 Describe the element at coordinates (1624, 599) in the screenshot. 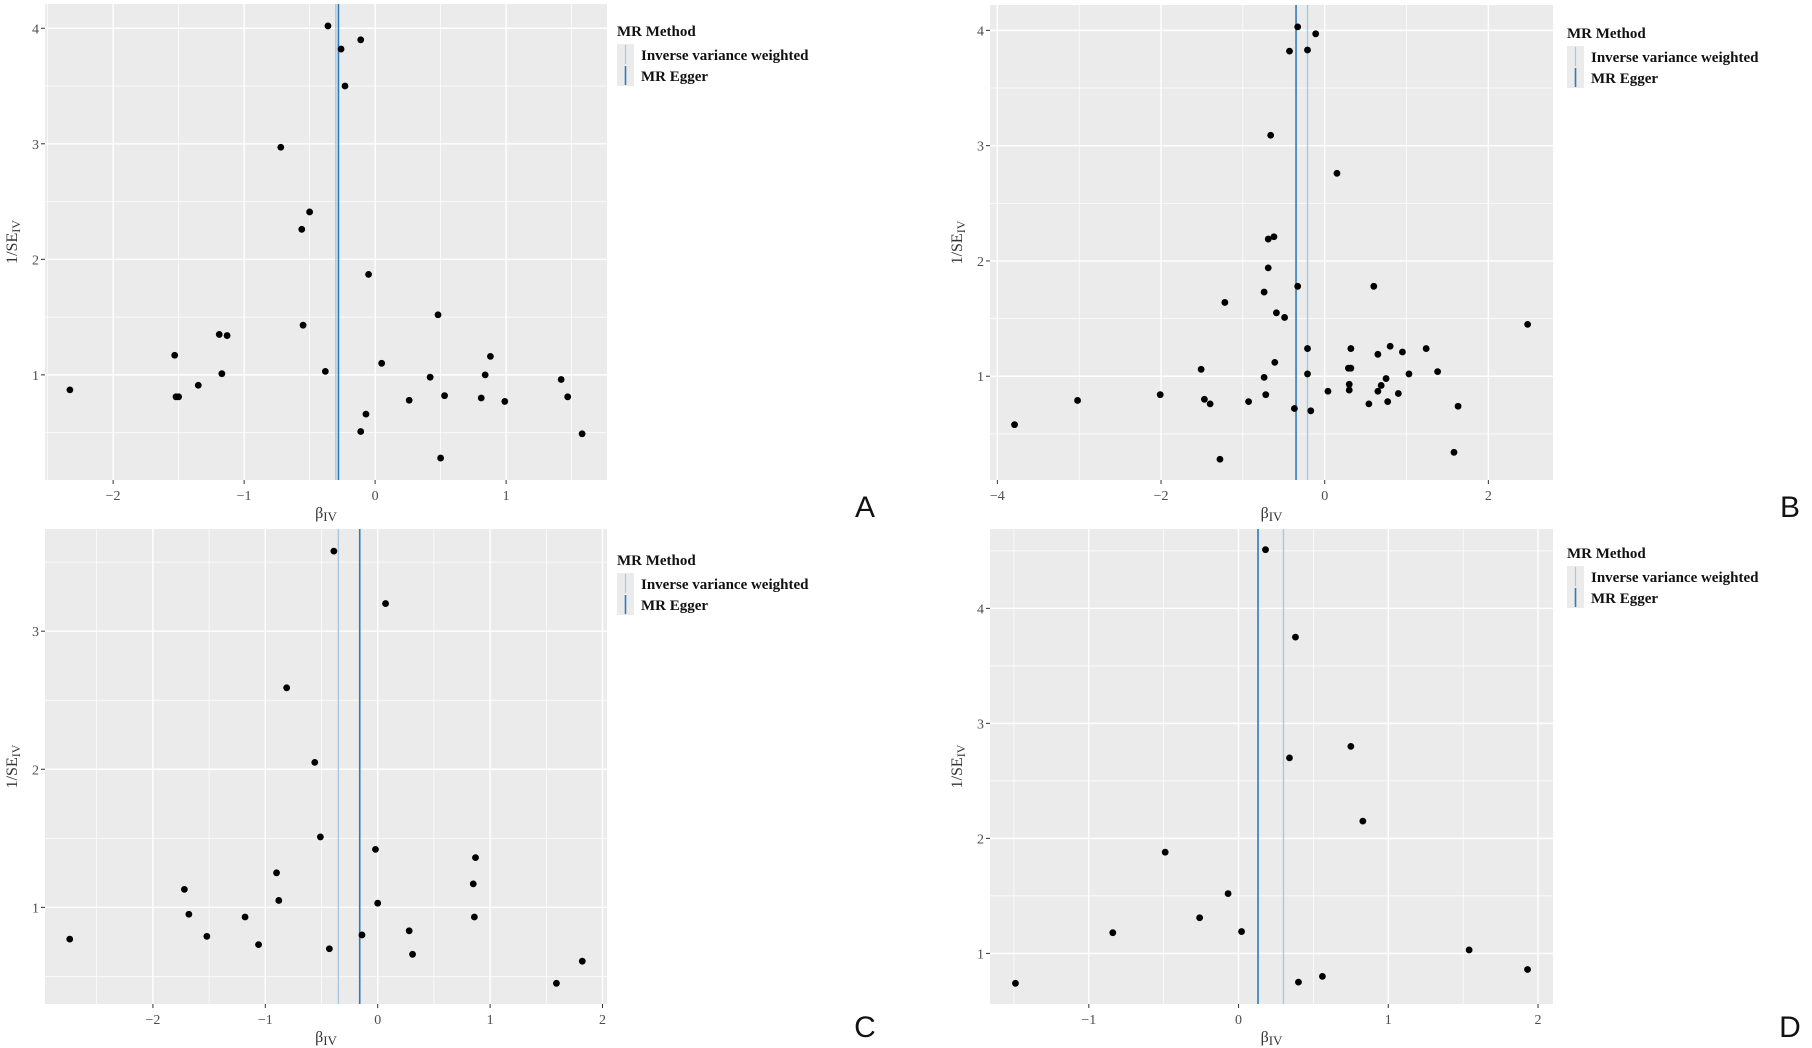

I see `legend-label-mr-egger: MR Egger` at that location.